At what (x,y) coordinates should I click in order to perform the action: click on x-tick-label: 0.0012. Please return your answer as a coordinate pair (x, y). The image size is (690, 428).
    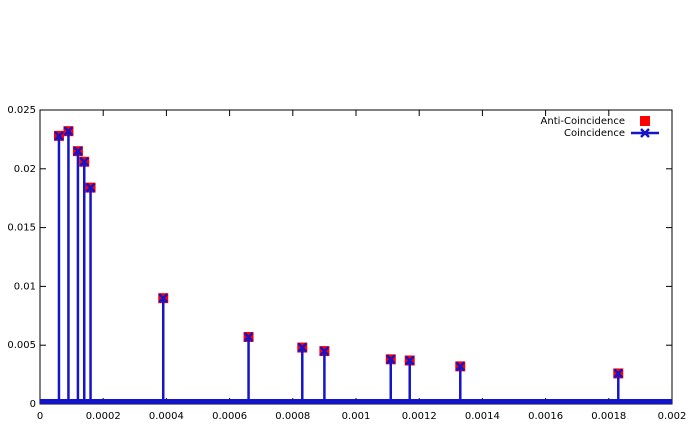
    Looking at the image, I should click on (419, 416).